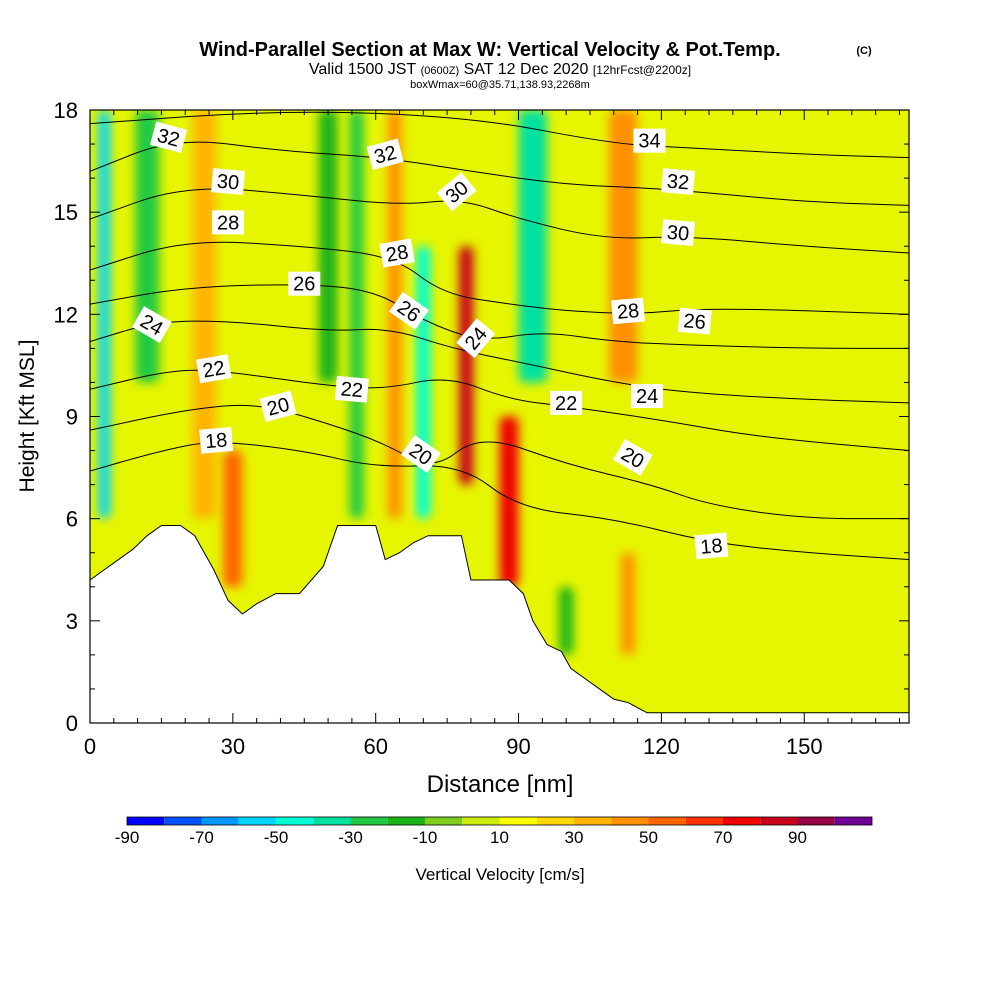 The image size is (1000, 1000). I want to click on y-tick-label: 18, so click(66, 110).